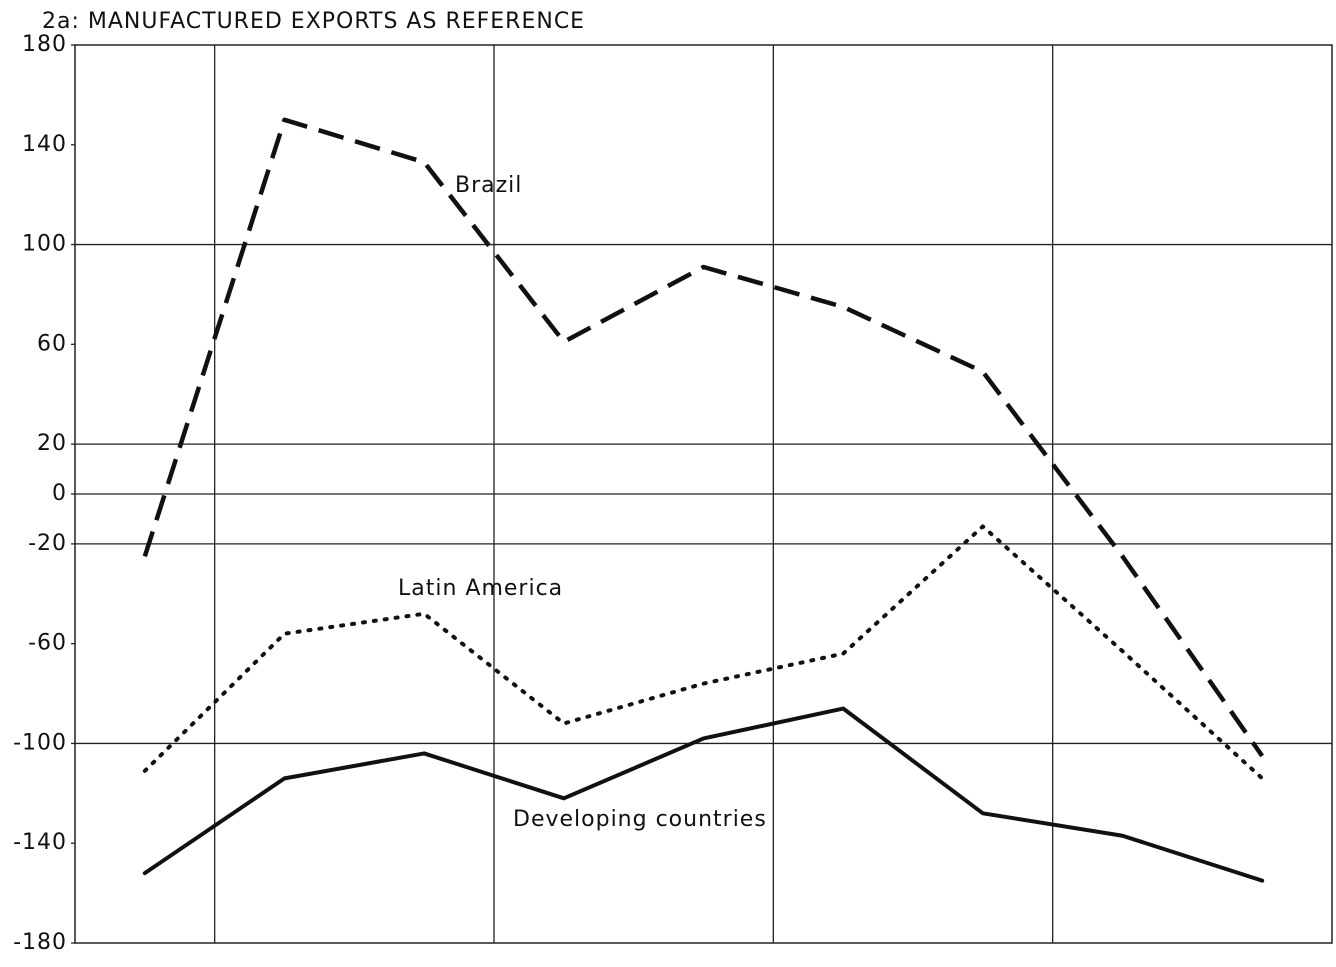 The height and width of the screenshot is (967, 1336). What do you see at coordinates (44, 44) in the screenshot?
I see `y-tick-label: 180` at bounding box center [44, 44].